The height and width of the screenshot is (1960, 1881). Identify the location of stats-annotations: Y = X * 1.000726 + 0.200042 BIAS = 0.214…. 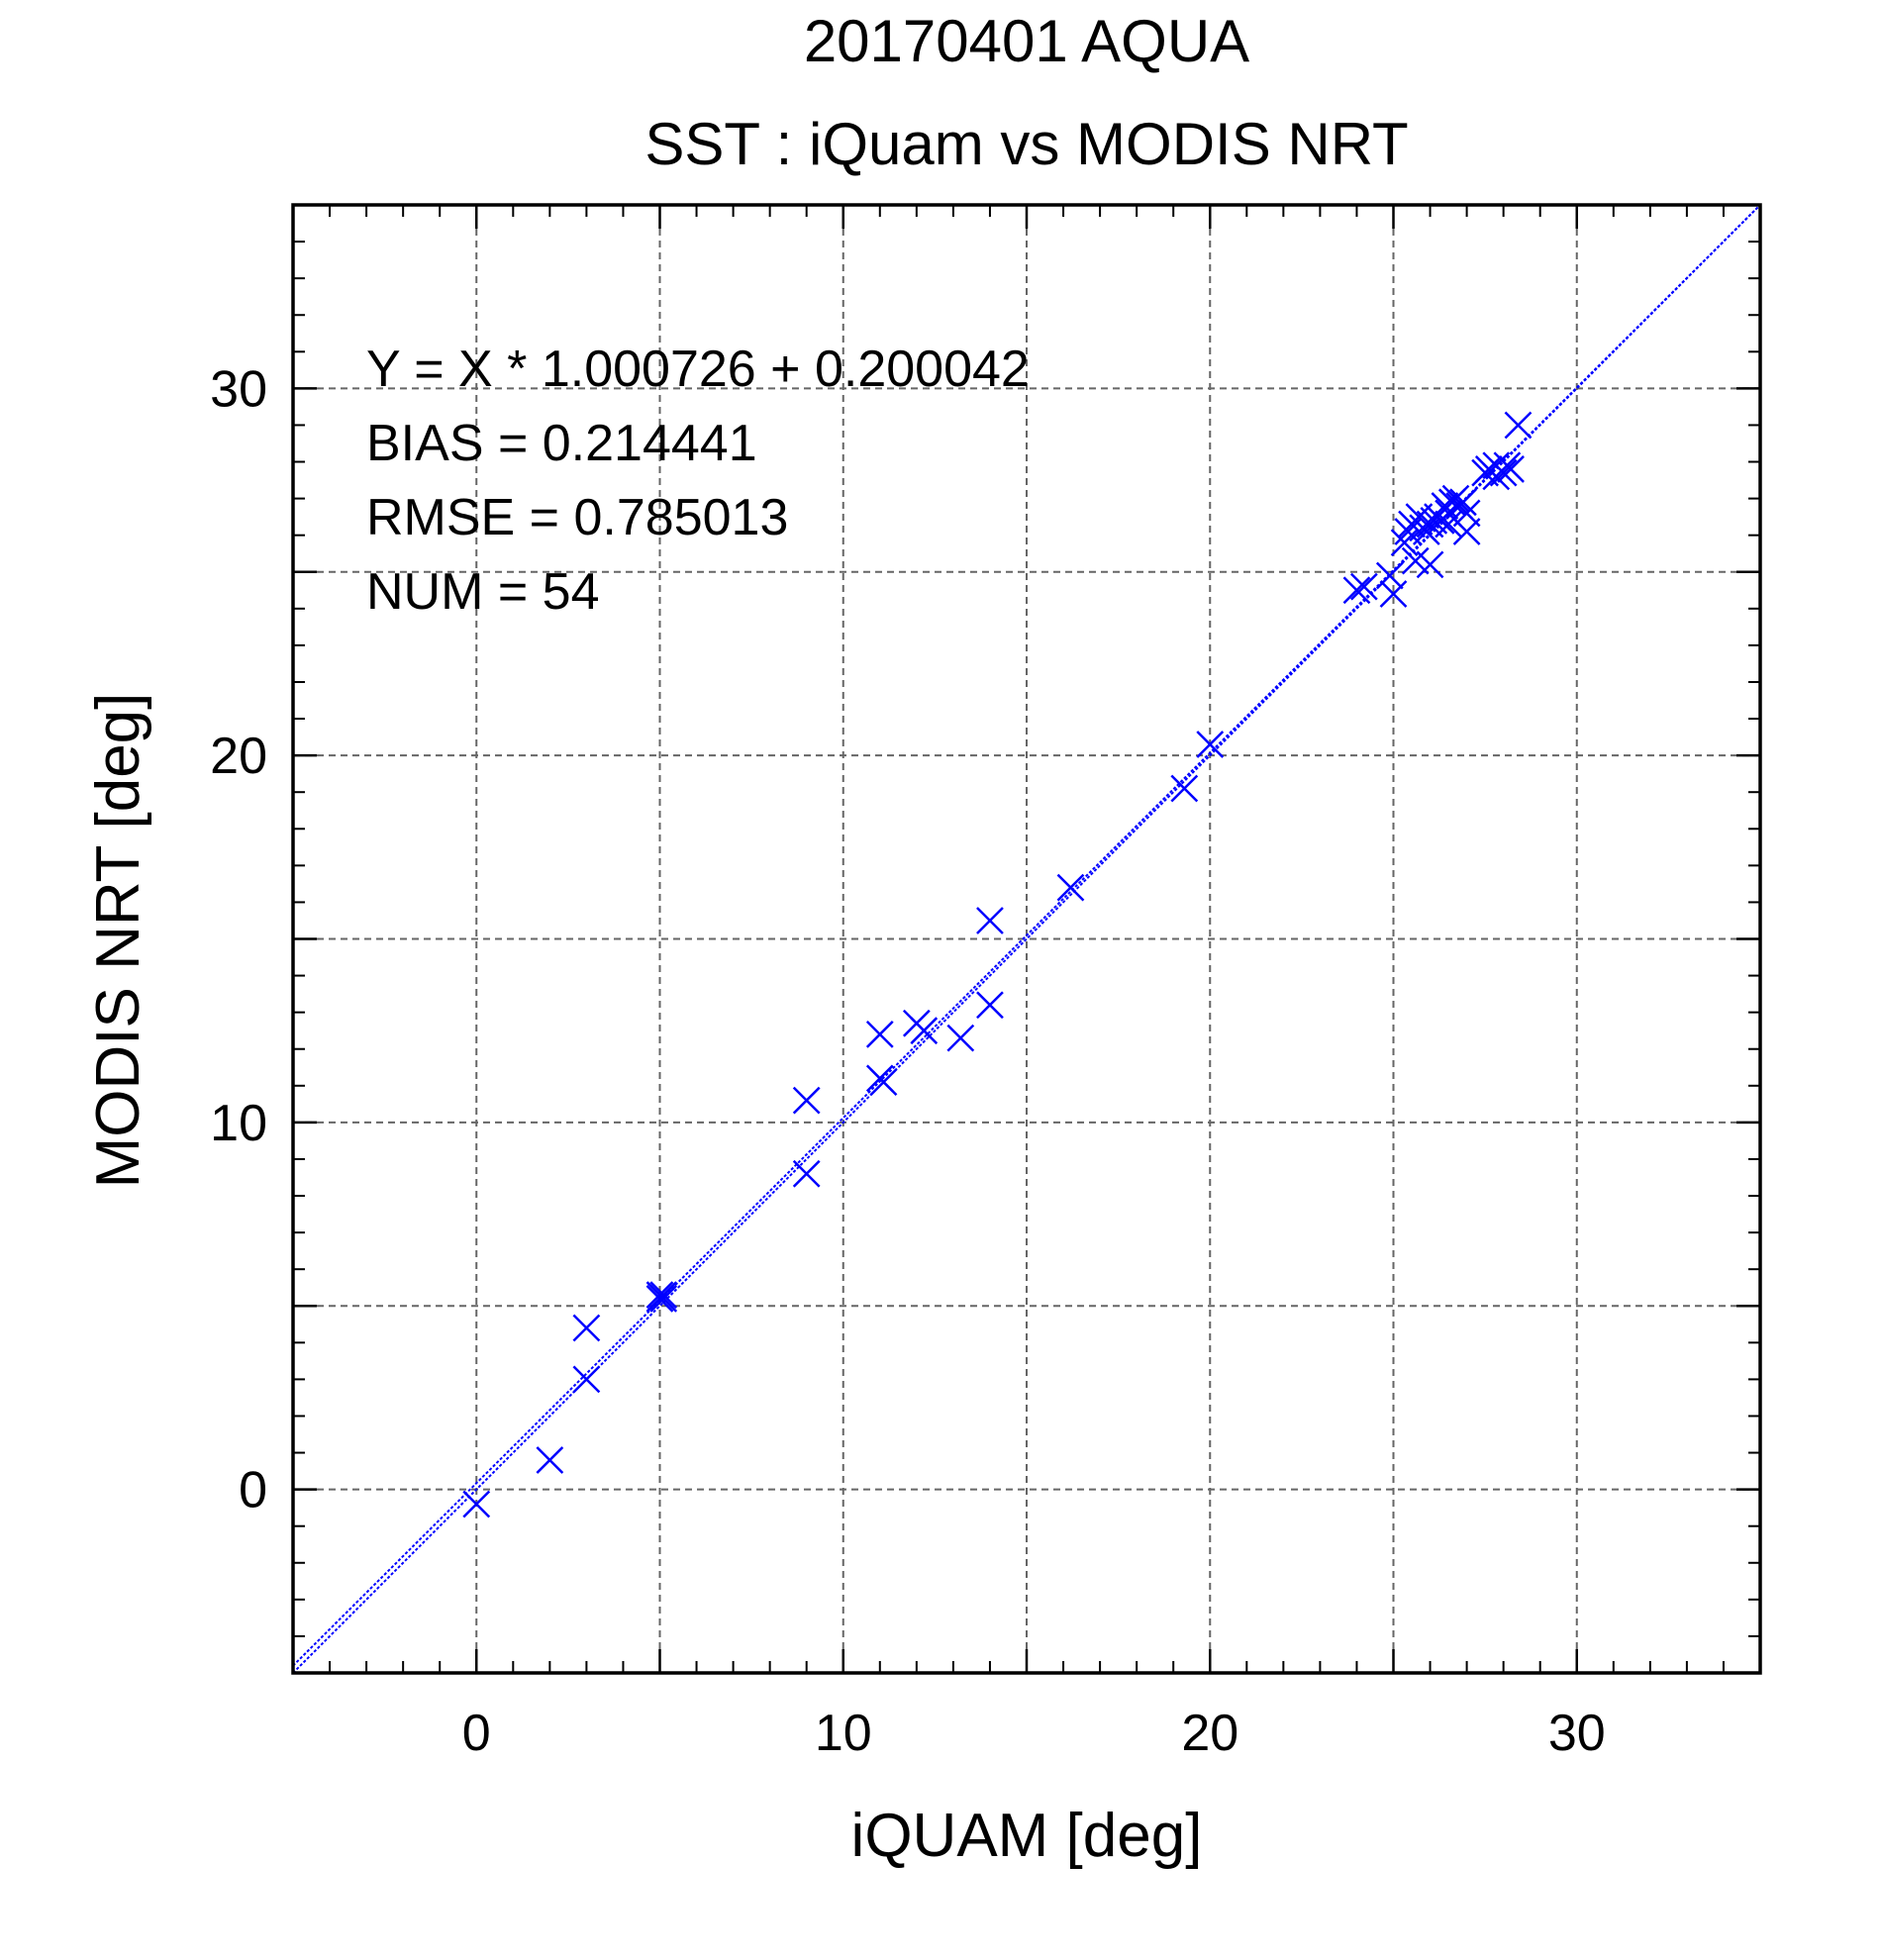
(698, 481).